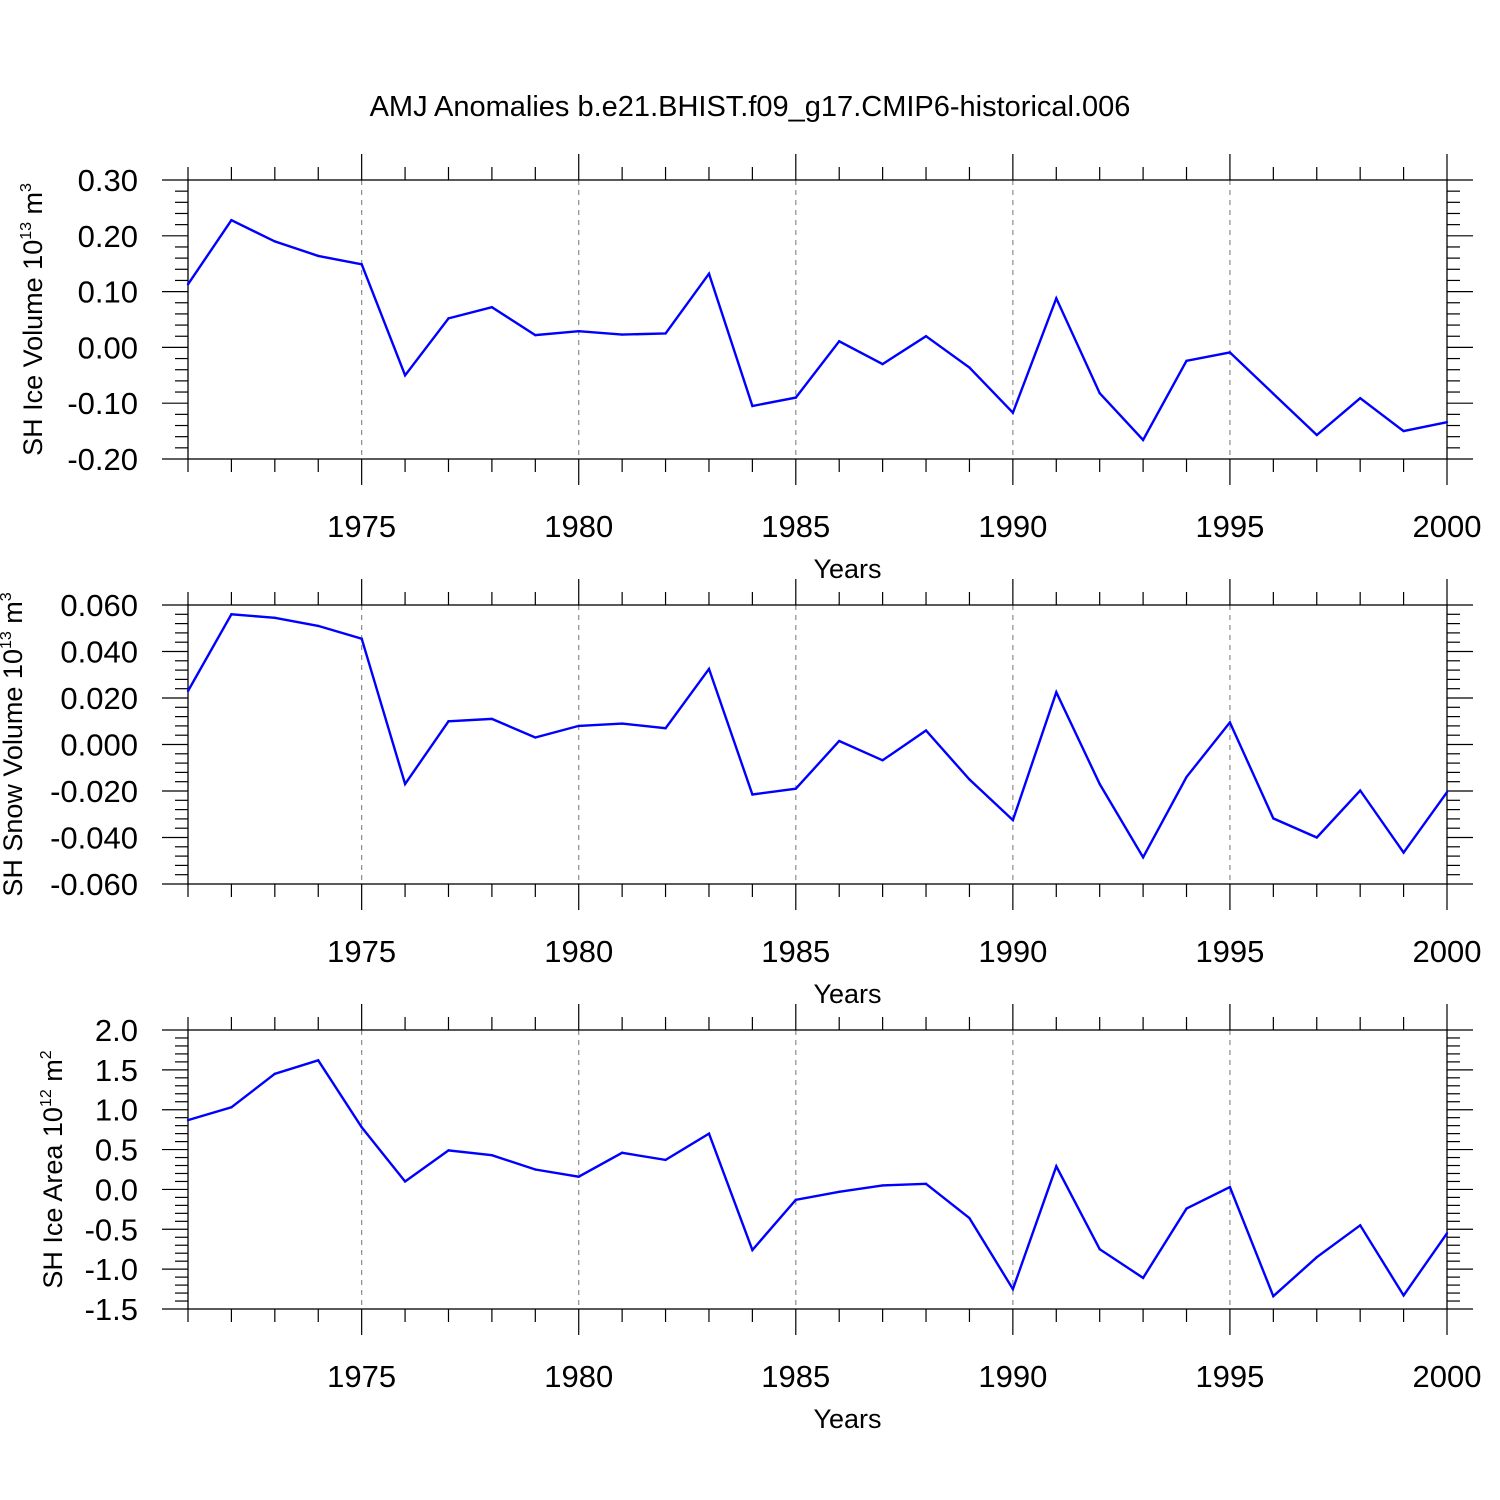 This screenshot has height=1500, width=1500. Describe the element at coordinates (14, 744) in the screenshot. I see `y-axis-title: SH Snow Volume 1013 m3` at that location.